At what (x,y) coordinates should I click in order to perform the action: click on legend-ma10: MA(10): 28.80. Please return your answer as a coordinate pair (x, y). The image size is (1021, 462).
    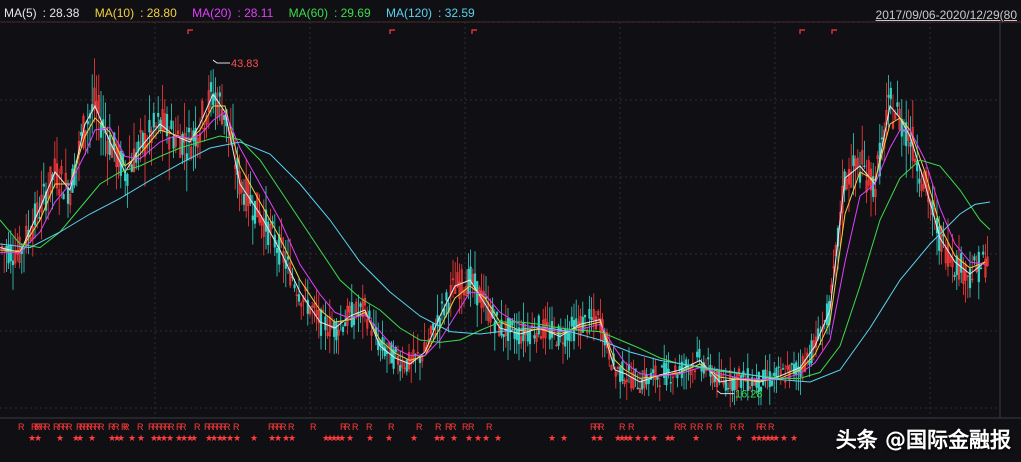
    Looking at the image, I should click on (135, 13).